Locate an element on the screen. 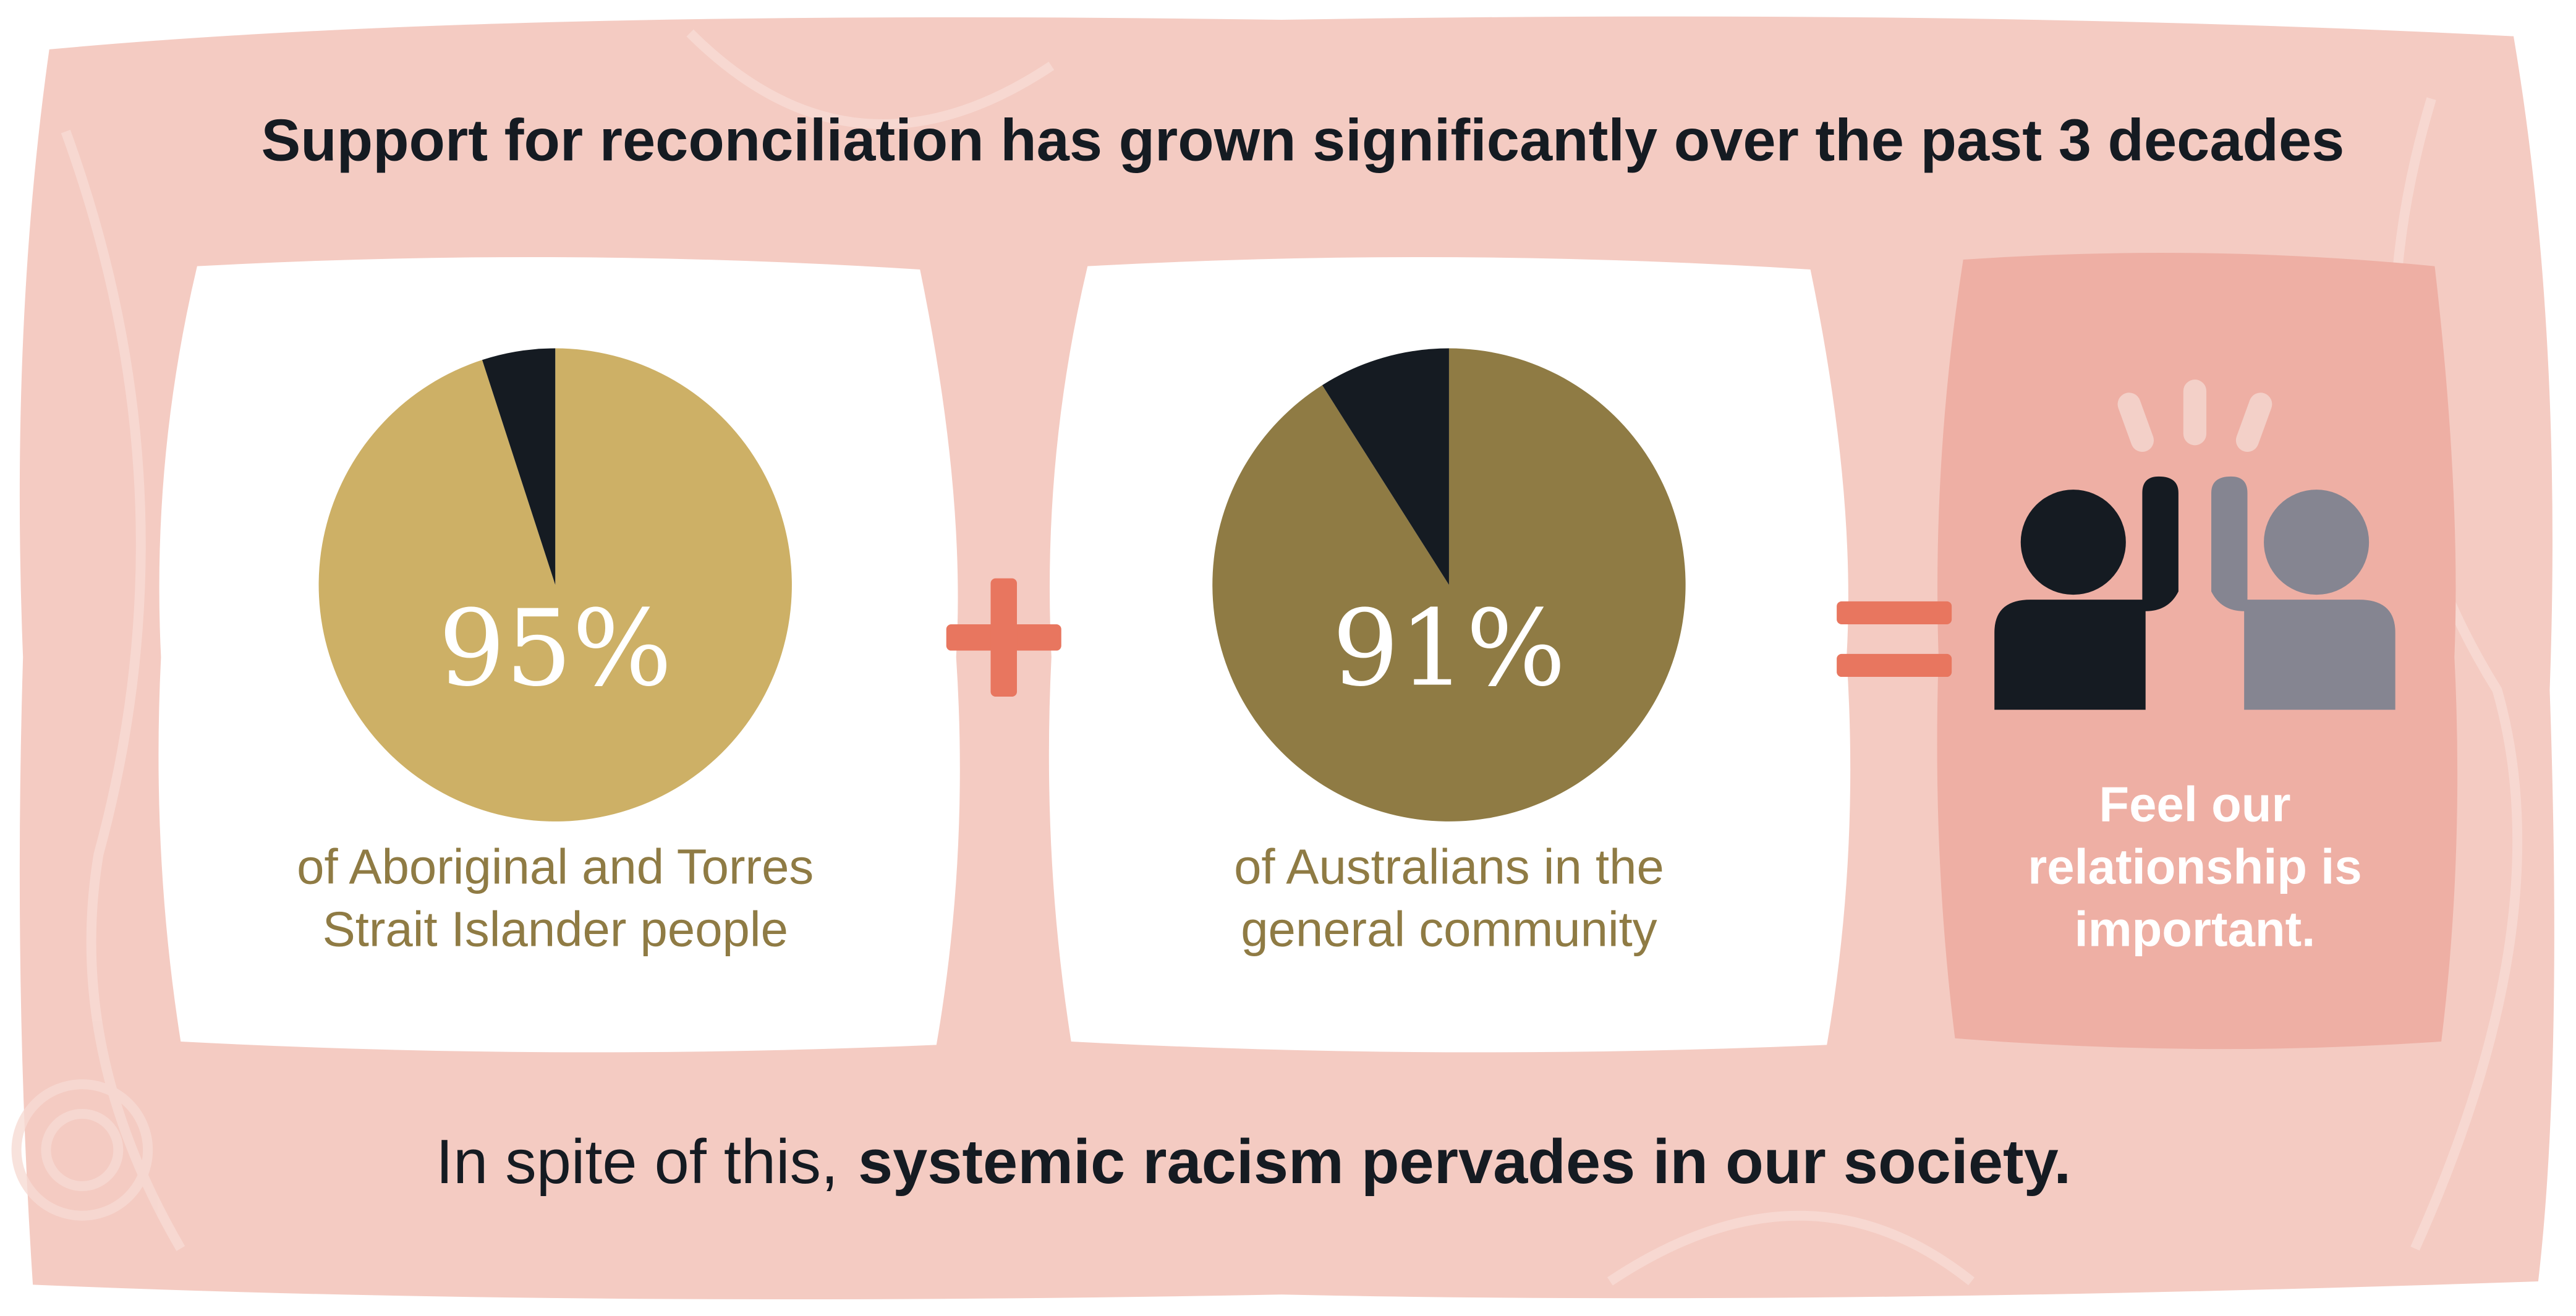 The image size is (2576, 1316). result-card is located at coordinates (2197, 651).